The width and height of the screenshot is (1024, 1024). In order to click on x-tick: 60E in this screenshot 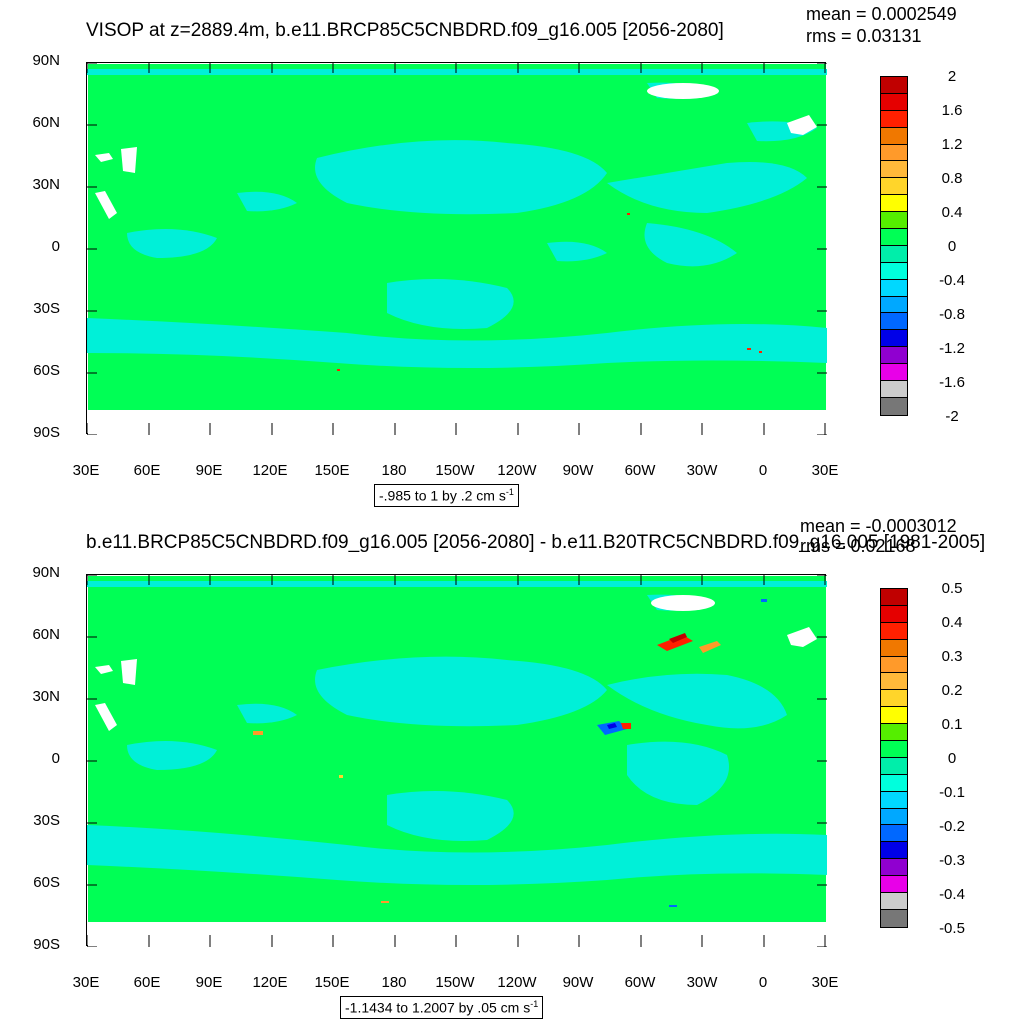, I will do `click(147, 982)`.